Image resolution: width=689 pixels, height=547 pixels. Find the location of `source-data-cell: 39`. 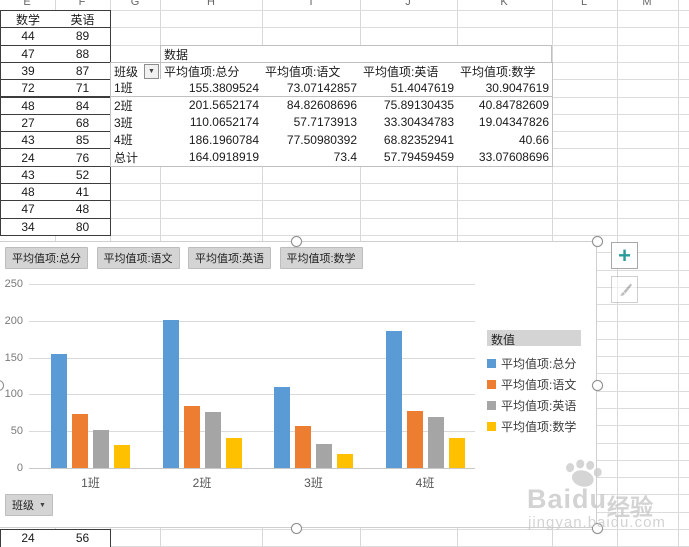

source-data-cell: 39 is located at coordinates (28, 71).